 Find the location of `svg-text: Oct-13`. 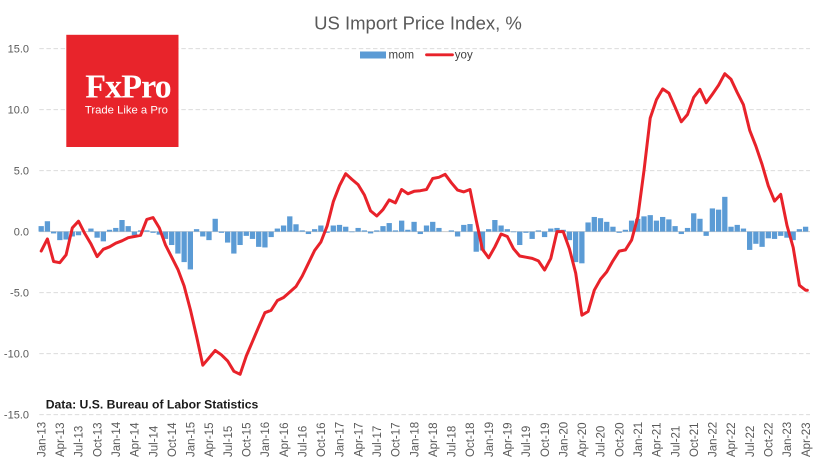

svg-text: Oct-13 is located at coordinates (98, 439).